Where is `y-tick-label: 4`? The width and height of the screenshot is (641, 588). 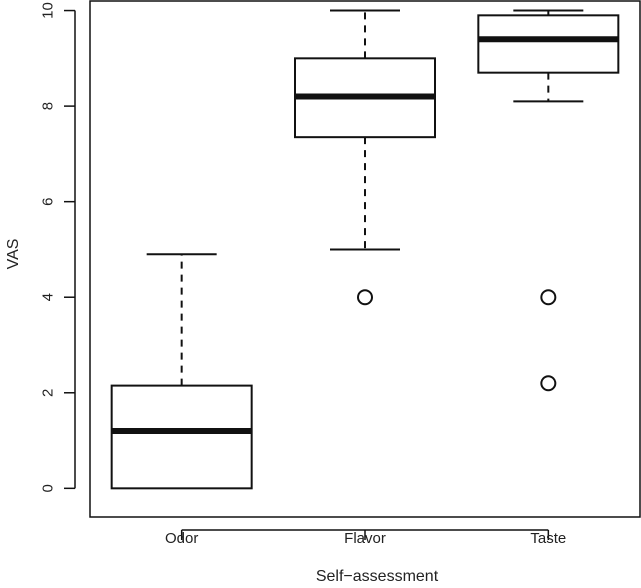
y-tick-label: 4 is located at coordinates (47, 297).